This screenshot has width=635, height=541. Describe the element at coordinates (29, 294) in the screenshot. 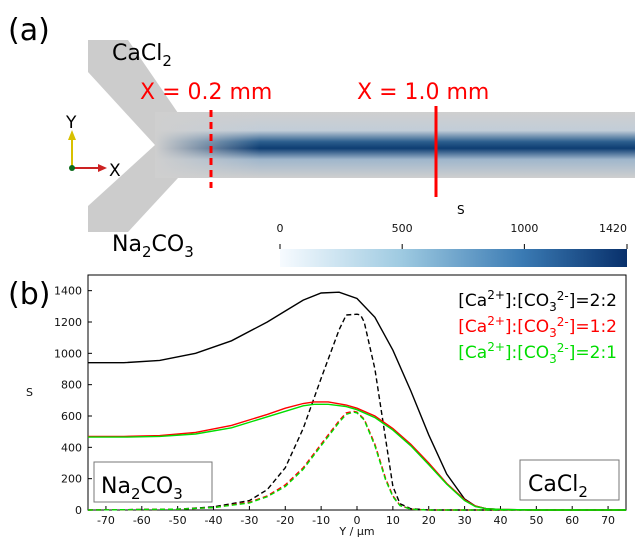

I see `panel-b-label: (b)` at that location.